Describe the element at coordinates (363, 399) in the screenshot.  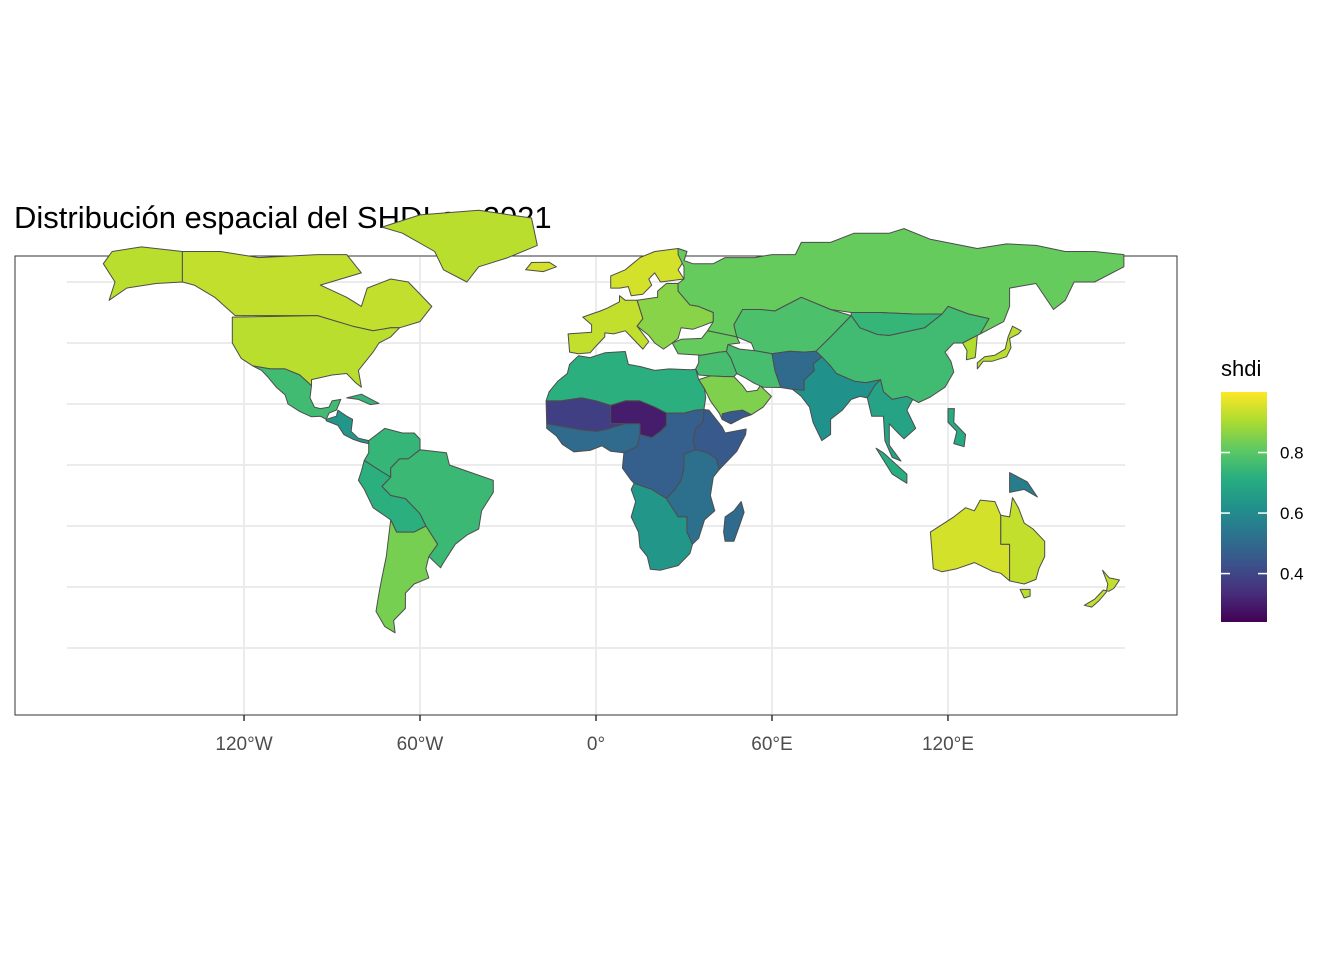
I see `region-caribbean` at that location.